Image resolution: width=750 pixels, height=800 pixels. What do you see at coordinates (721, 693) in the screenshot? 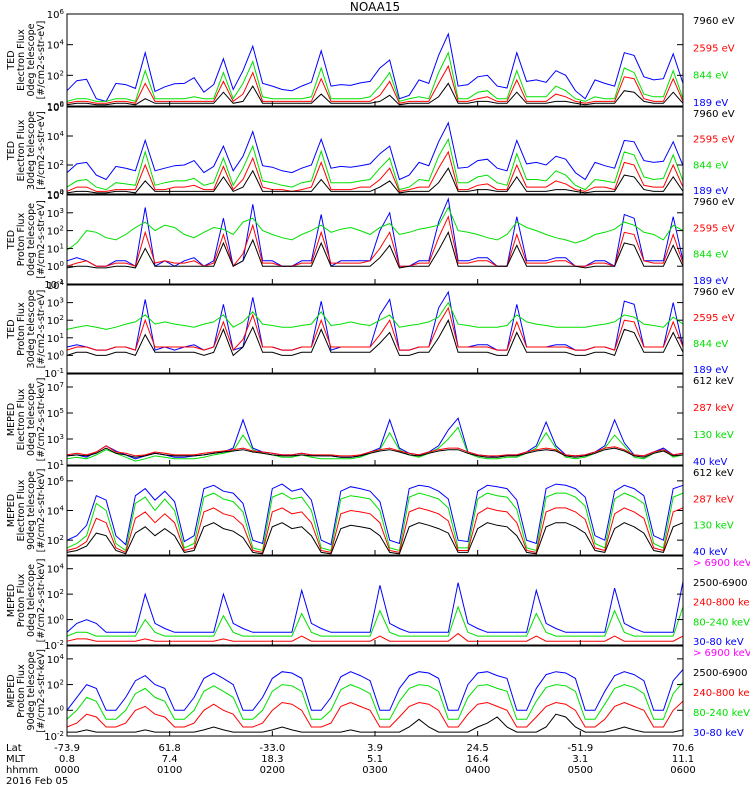
I see `legend-entry: 240-800 ke` at bounding box center [721, 693].